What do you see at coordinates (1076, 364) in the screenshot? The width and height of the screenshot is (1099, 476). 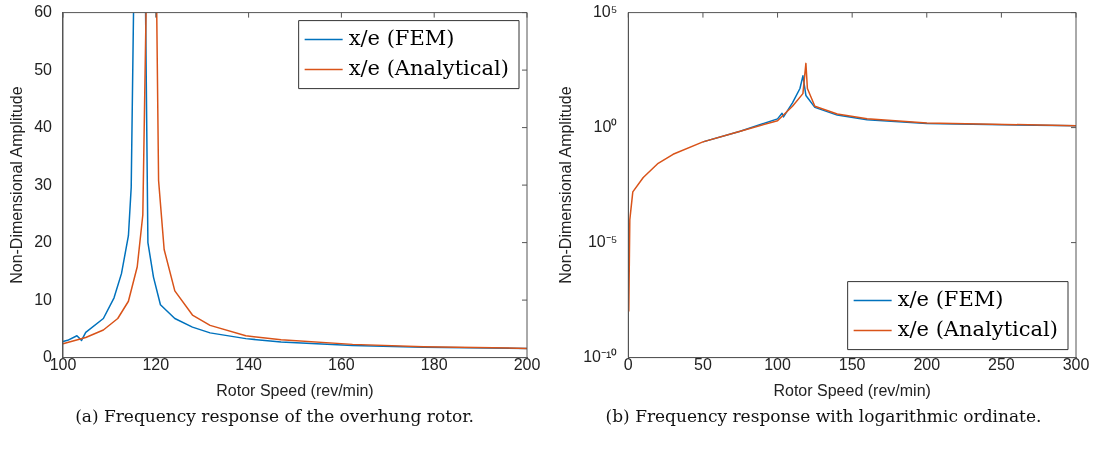 I see `x-tick-label: 300` at bounding box center [1076, 364].